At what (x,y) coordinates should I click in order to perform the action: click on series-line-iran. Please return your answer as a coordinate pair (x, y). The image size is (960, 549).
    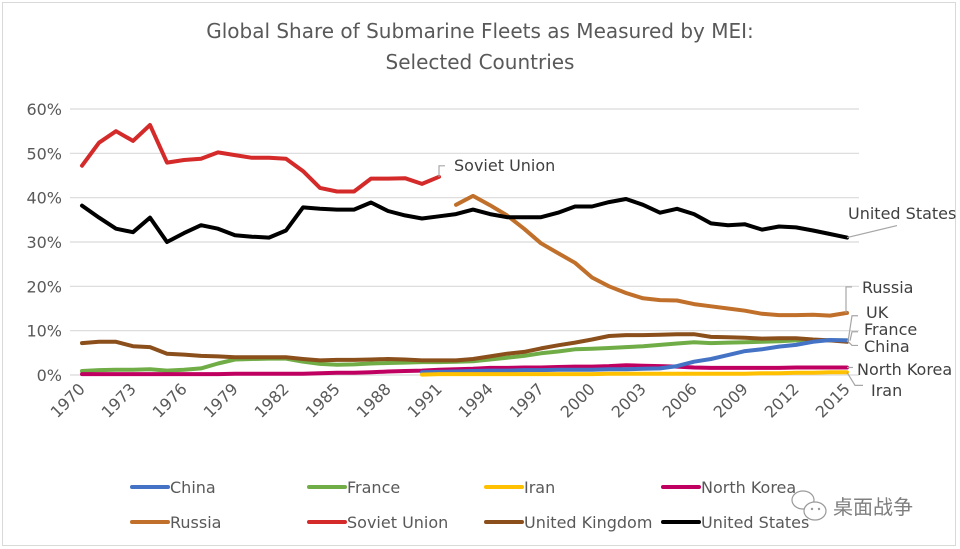
    Looking at the image, I should click on (634, 373).